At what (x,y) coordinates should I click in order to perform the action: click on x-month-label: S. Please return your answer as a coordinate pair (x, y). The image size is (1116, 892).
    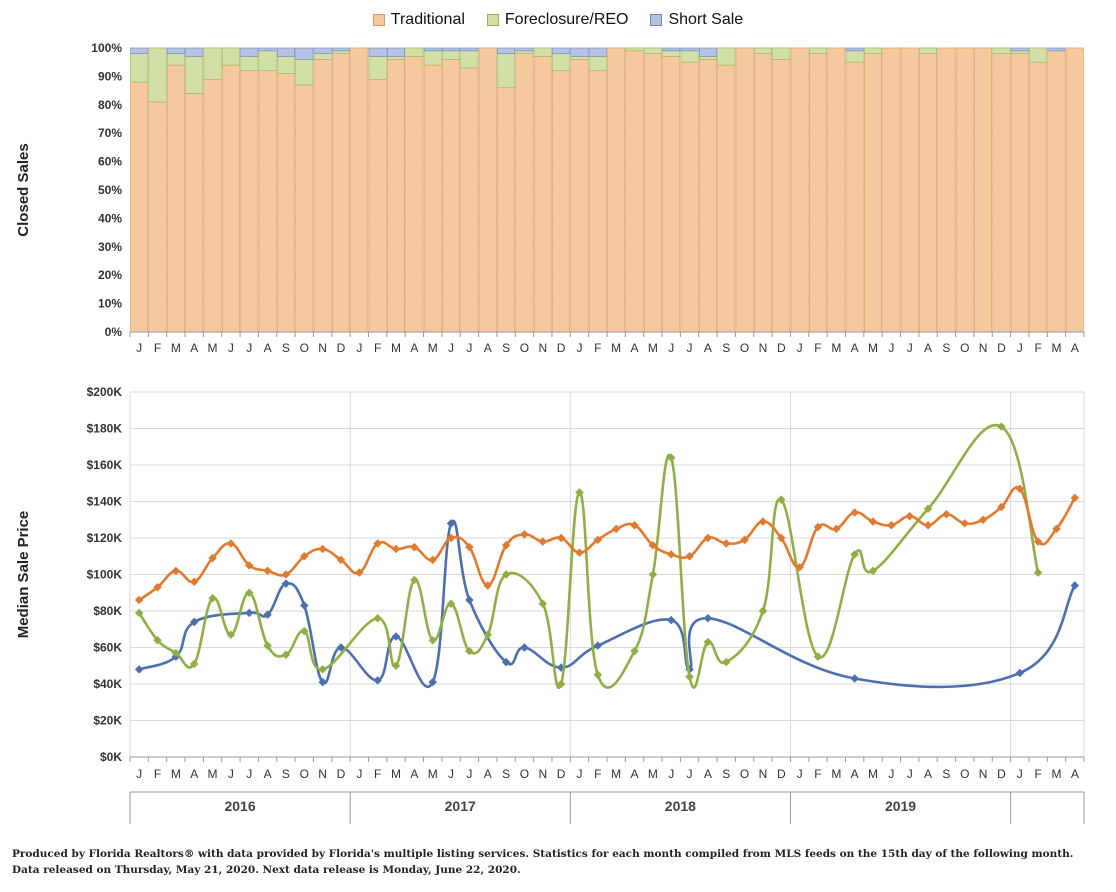
    Looking at the image, I should click on (286, 774).